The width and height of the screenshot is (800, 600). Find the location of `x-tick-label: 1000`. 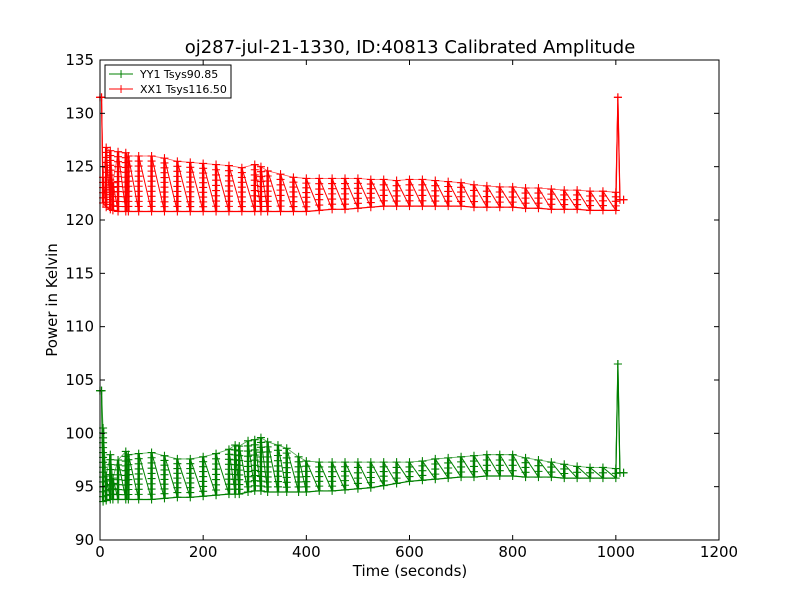

x-tick-label: 1000 is located at coordinates (616, 552).